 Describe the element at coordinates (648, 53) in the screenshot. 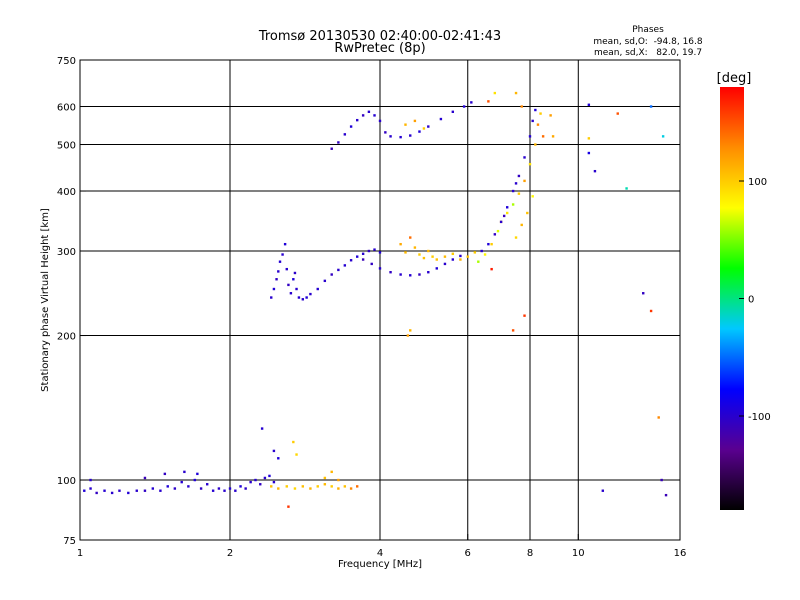

I see `phase-stats-x: mean, sd,X: 82.0, 19.7` at that location.